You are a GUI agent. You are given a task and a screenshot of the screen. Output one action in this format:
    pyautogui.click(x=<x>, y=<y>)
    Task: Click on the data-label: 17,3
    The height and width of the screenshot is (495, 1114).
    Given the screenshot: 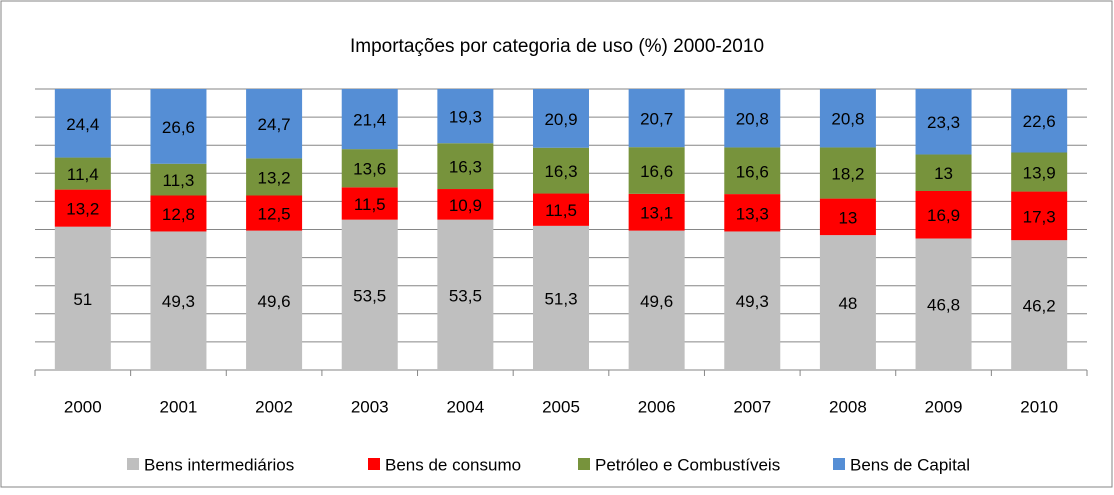 What is the action you would take?
    pyautogui.click(x=1039, y=216)
    